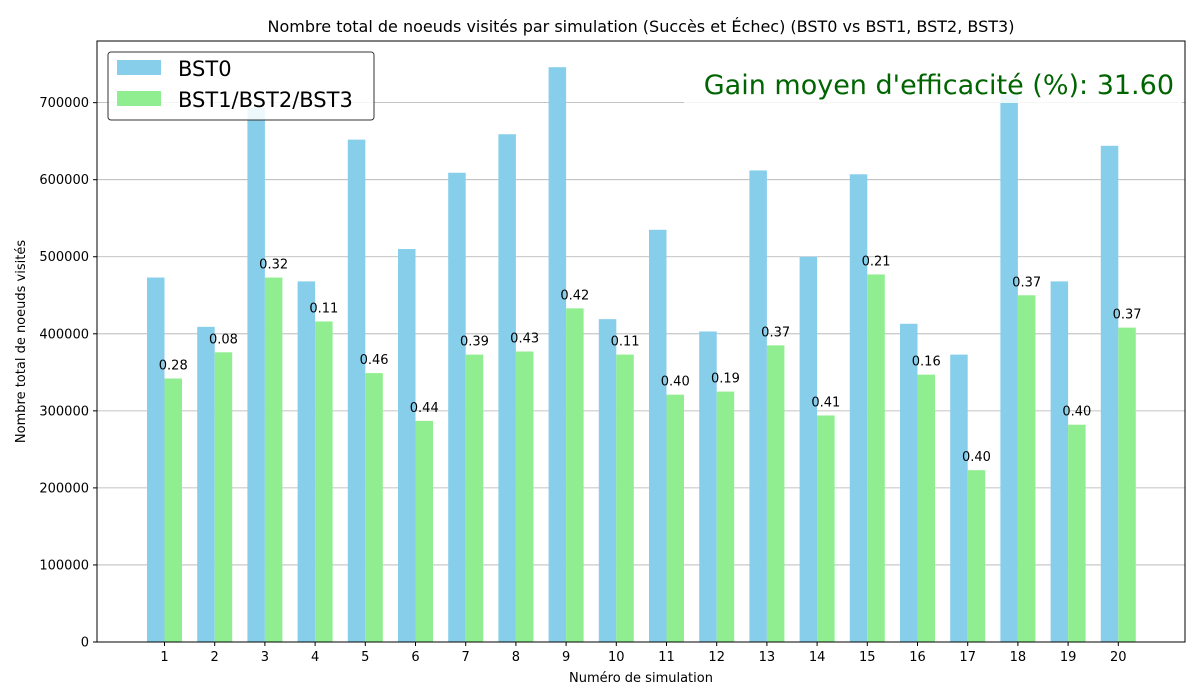 This screenshot has width=1200, height=700. Describe the element at coordinates (64, 257) in the screenshot. I see `y-tick-label: 500000` at that location.